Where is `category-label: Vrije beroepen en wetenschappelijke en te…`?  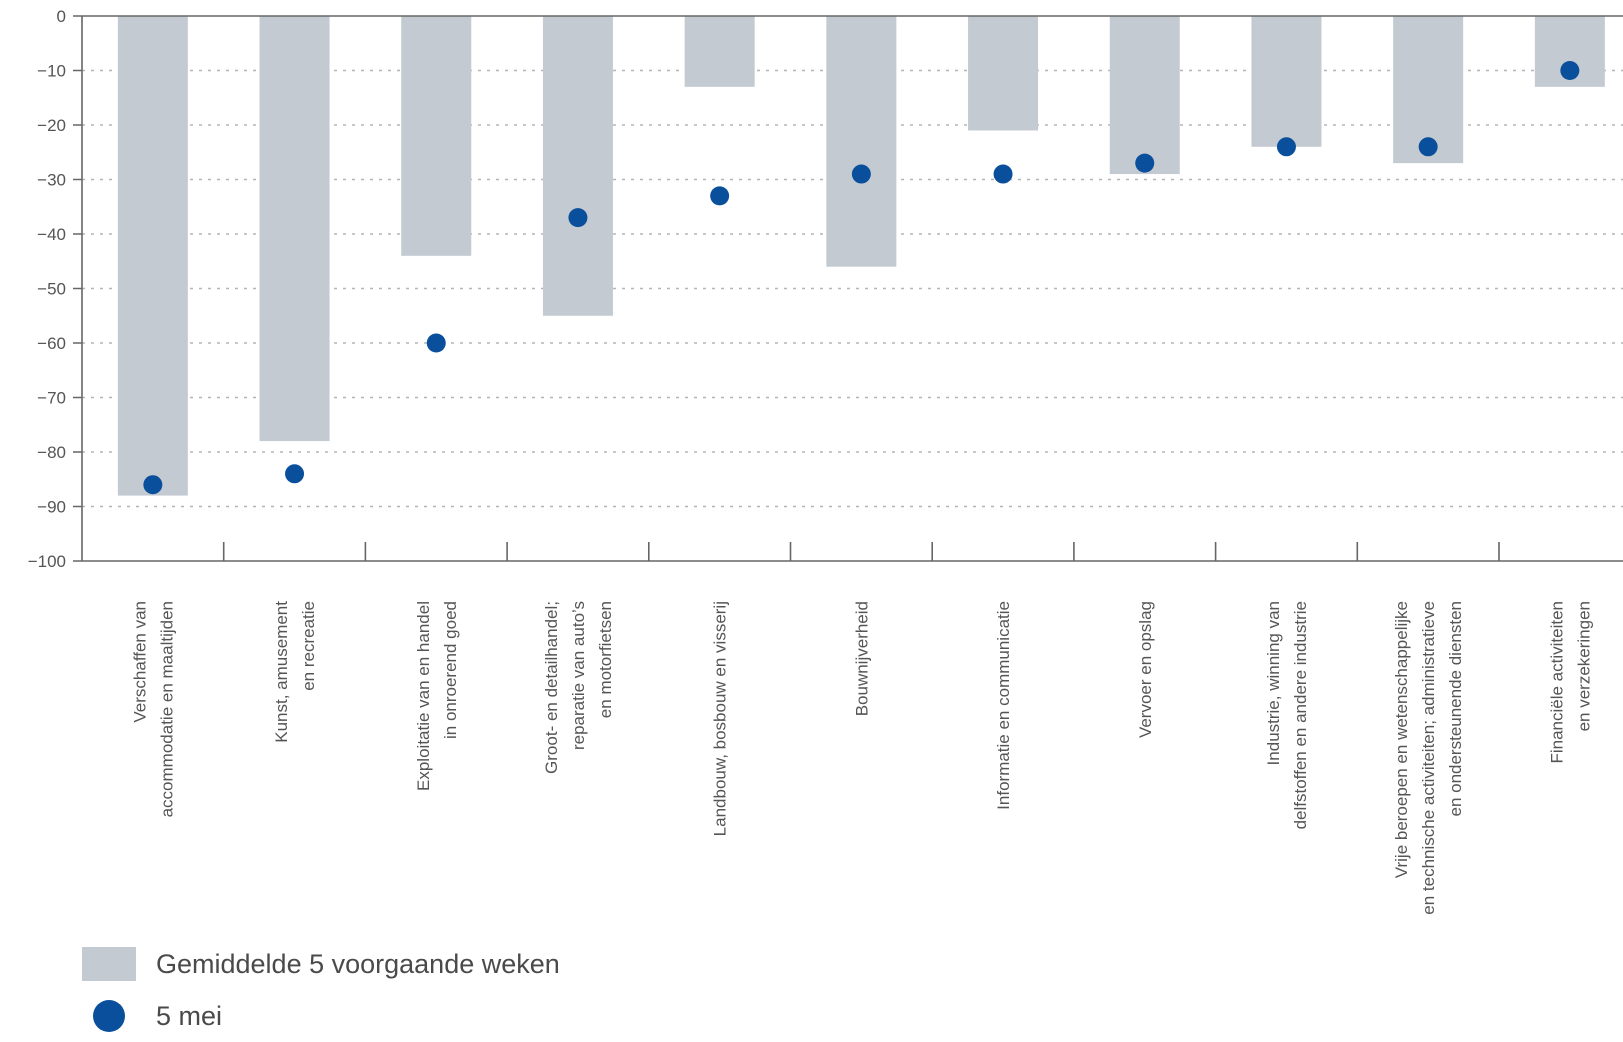 category-label: Vrije beroepen en wetenschappelijke en te… is located at coordinates (1428, 758).